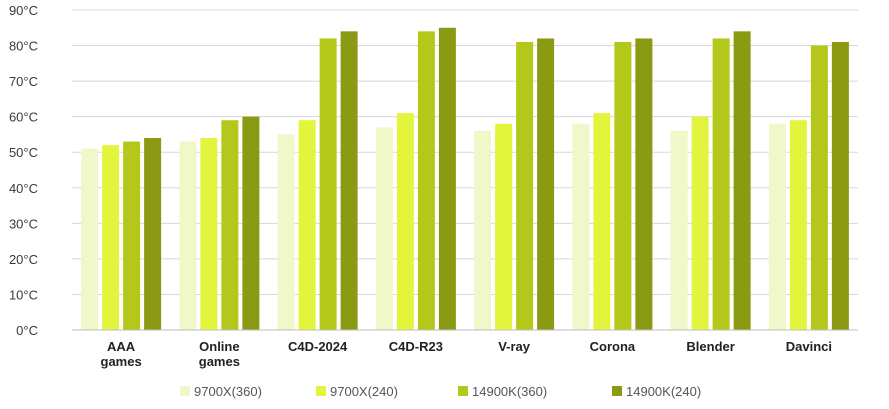 This screenshot has width=889, height=409. Describe the element at coordinates (228, 391) in the screenshot. I see `legend-label: 9700X(360)` at that location.